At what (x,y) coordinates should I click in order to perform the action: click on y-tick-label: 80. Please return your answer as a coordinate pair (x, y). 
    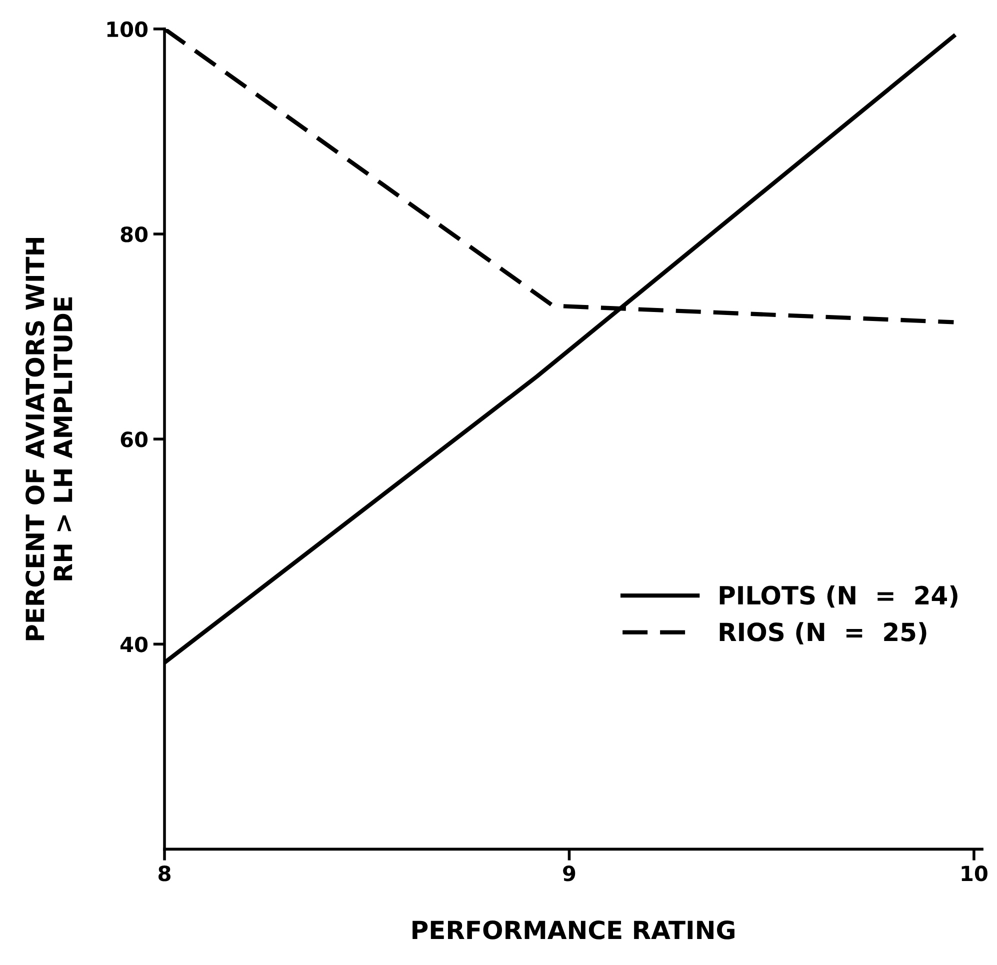
    Looking at the image, I should click on (134, 234).